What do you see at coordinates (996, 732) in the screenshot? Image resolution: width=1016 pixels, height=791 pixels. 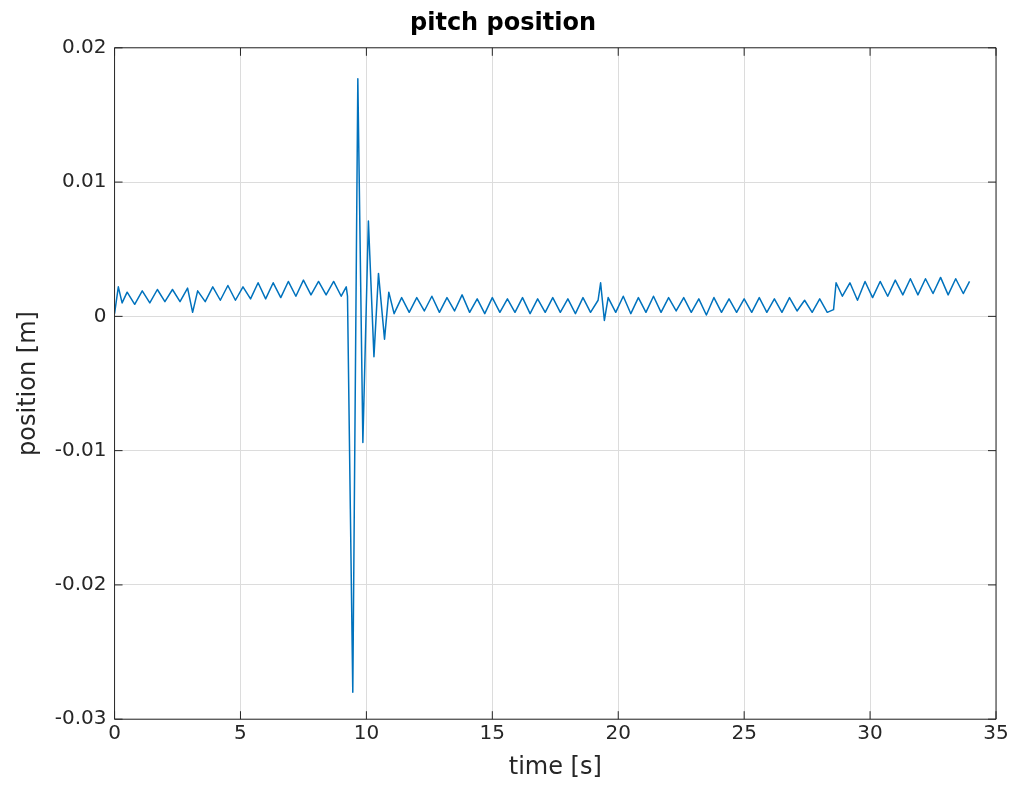 I see `x-tick-label: 35` at bounding box center [996, 732].